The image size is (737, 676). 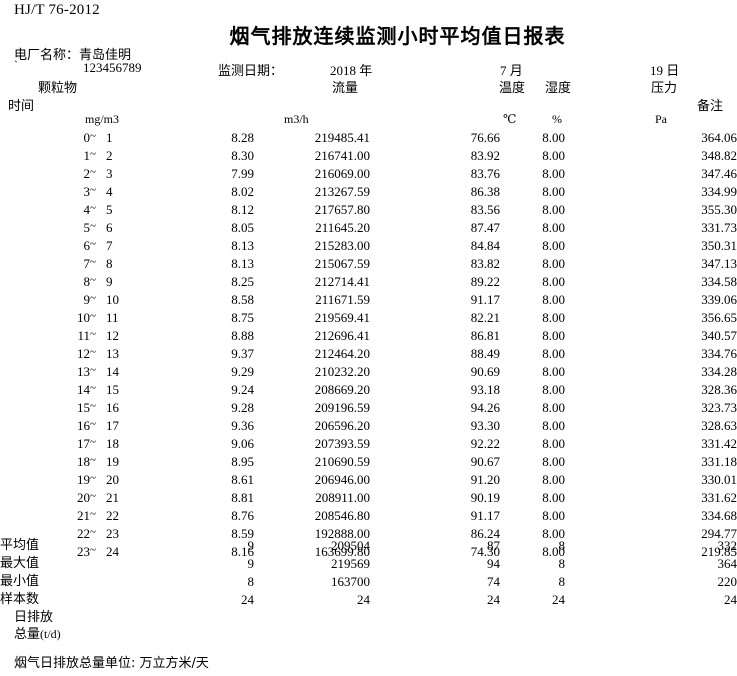 What do you see at coordinates (342, 299) in the screenshot?
I see `cell-flow: 211671.59` at bounding box center [342, 299].